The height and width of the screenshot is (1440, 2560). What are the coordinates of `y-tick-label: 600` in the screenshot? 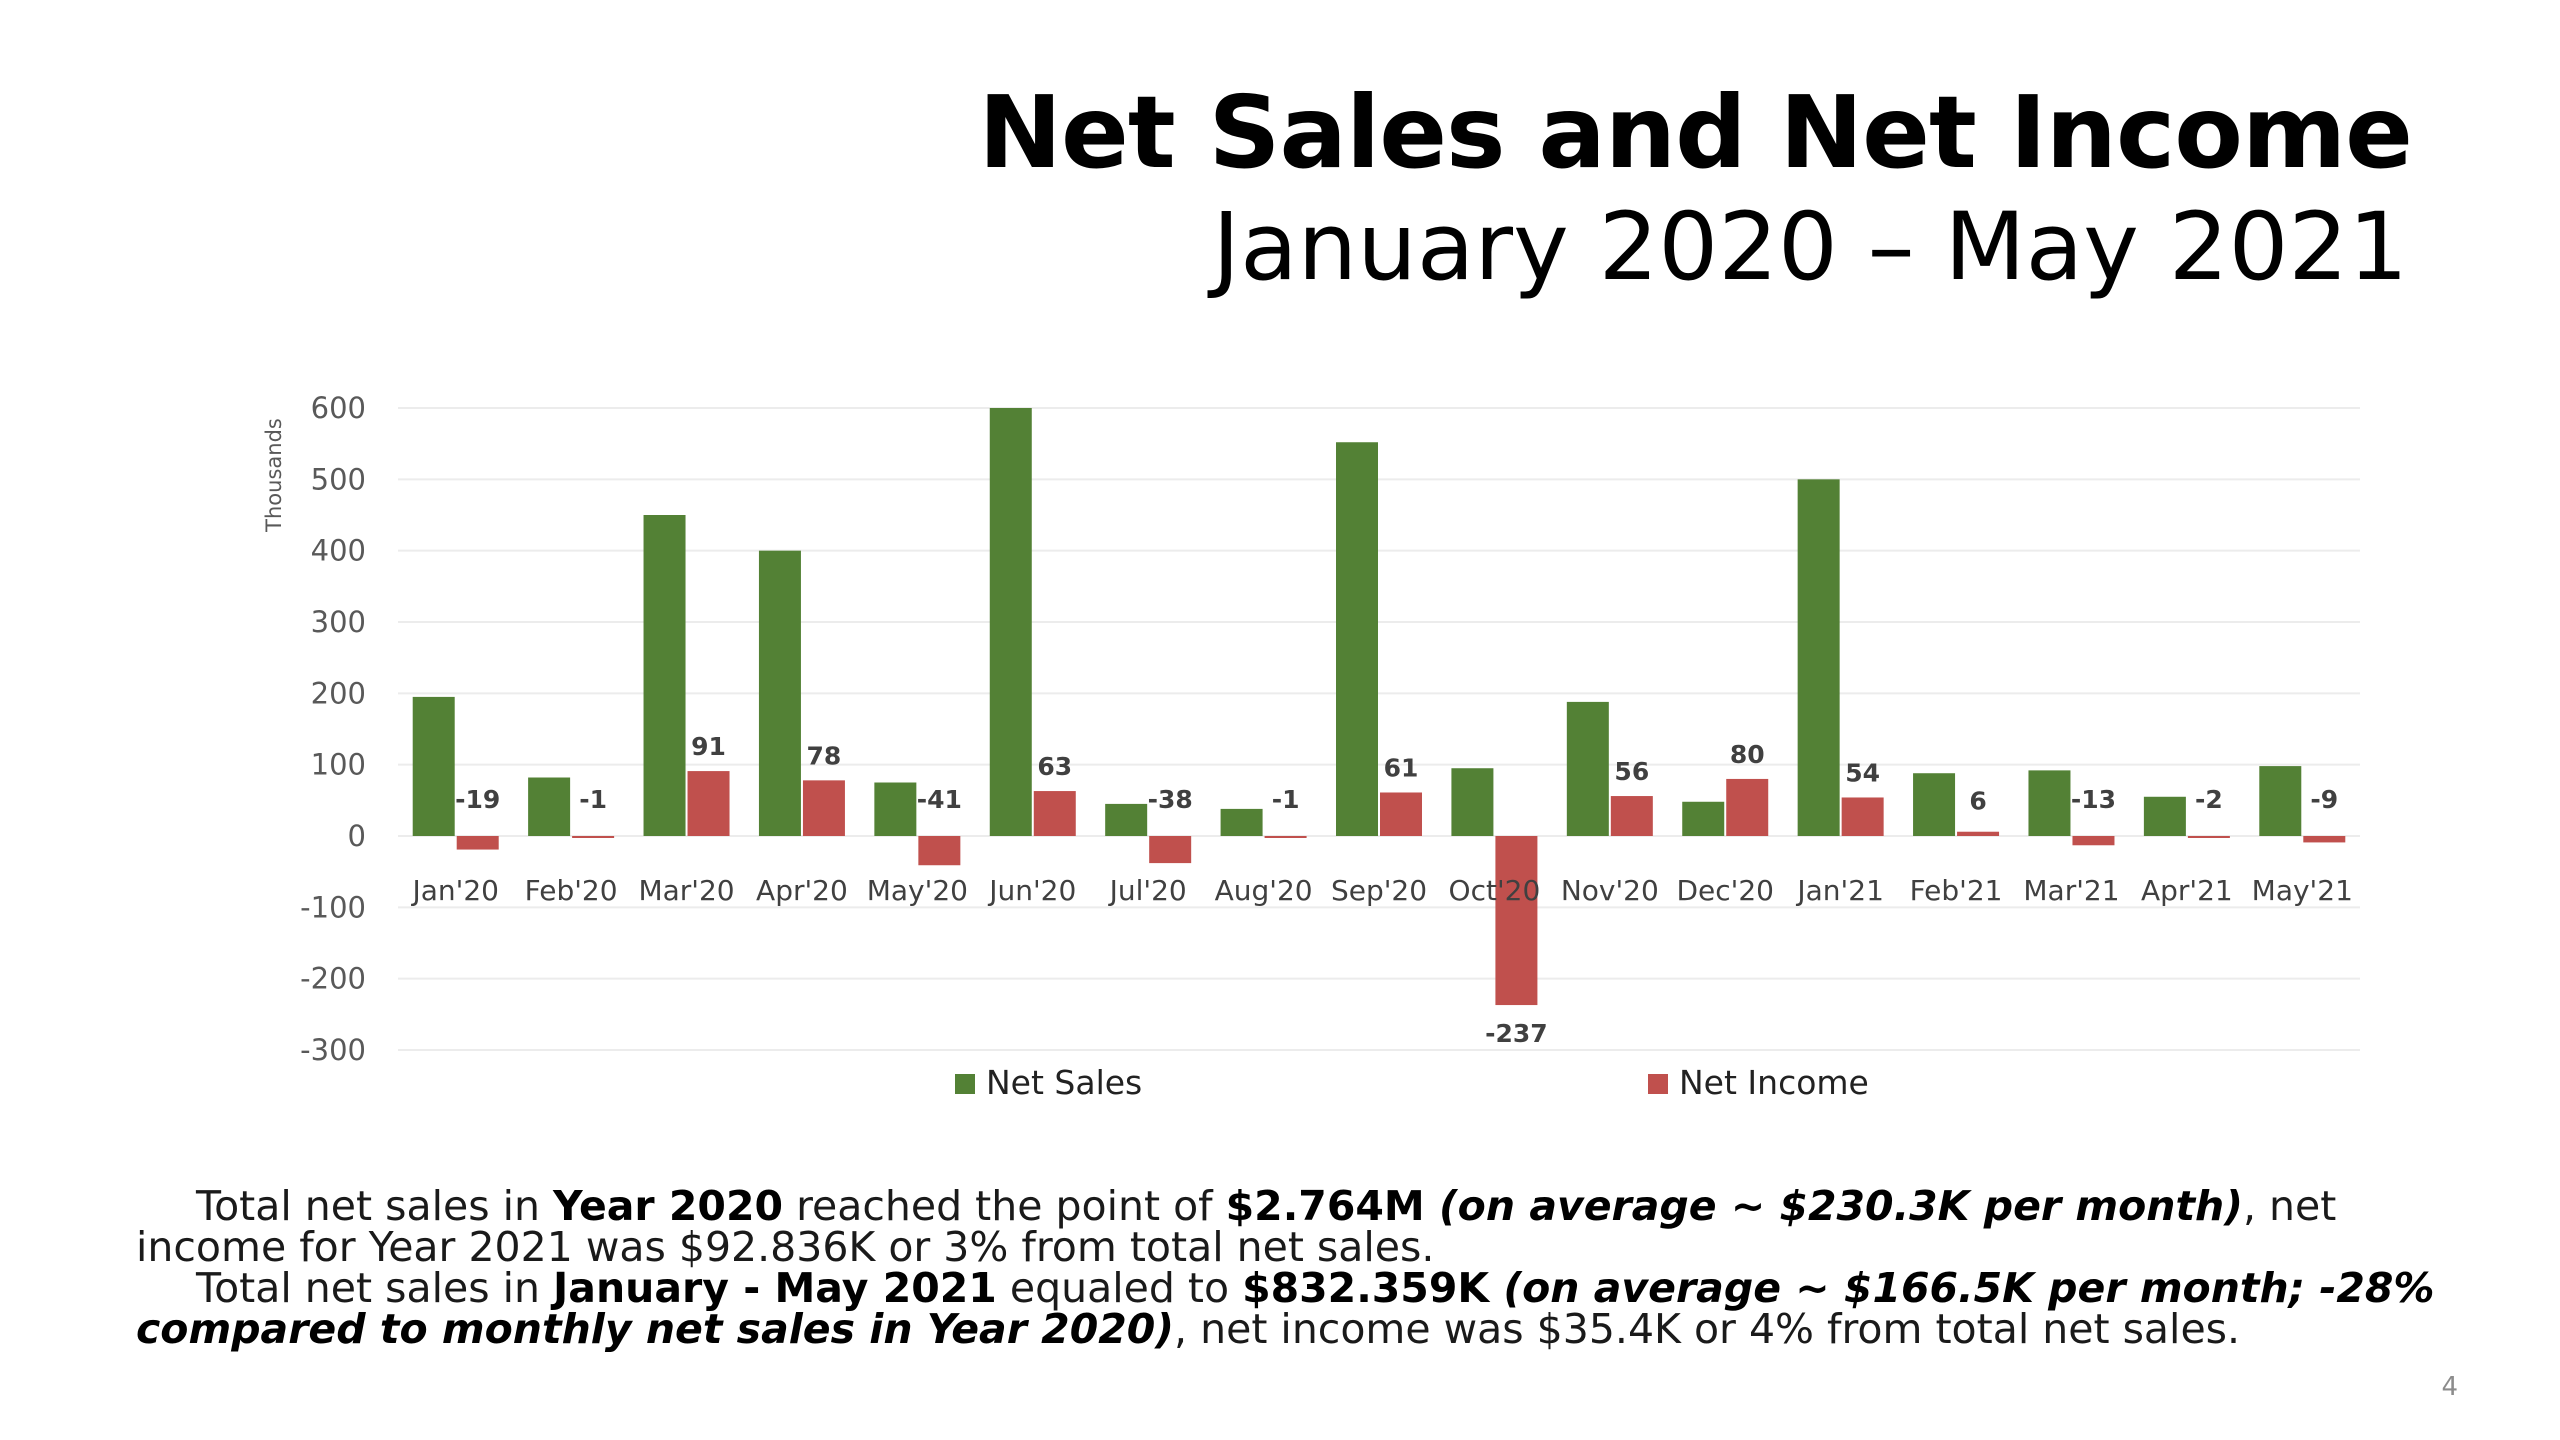 It's located at (338, 408).